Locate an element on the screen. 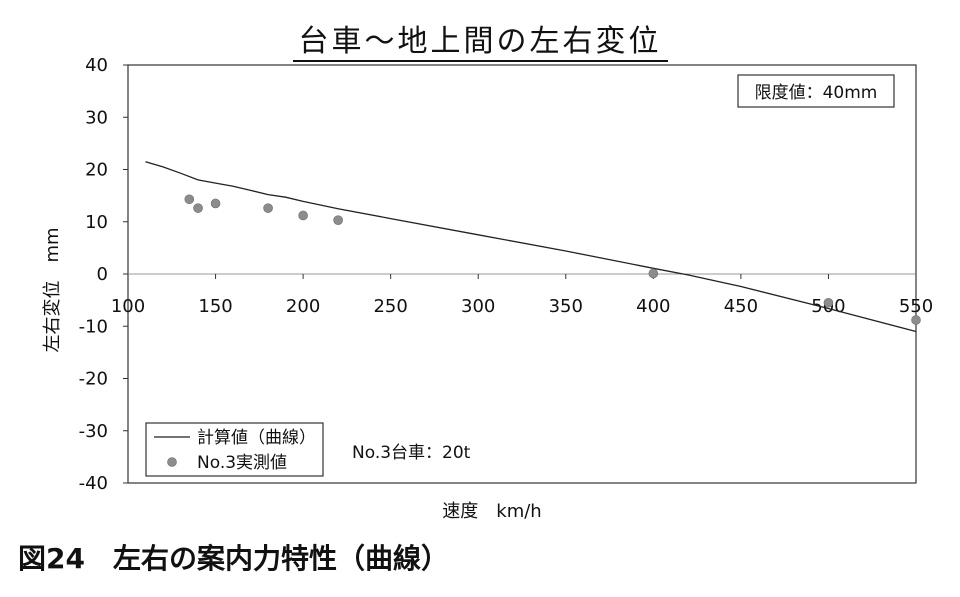 The width and height of the screenshot is (960, 597). limit-note: 限度値：40mm is located at coordinates (816, 93).